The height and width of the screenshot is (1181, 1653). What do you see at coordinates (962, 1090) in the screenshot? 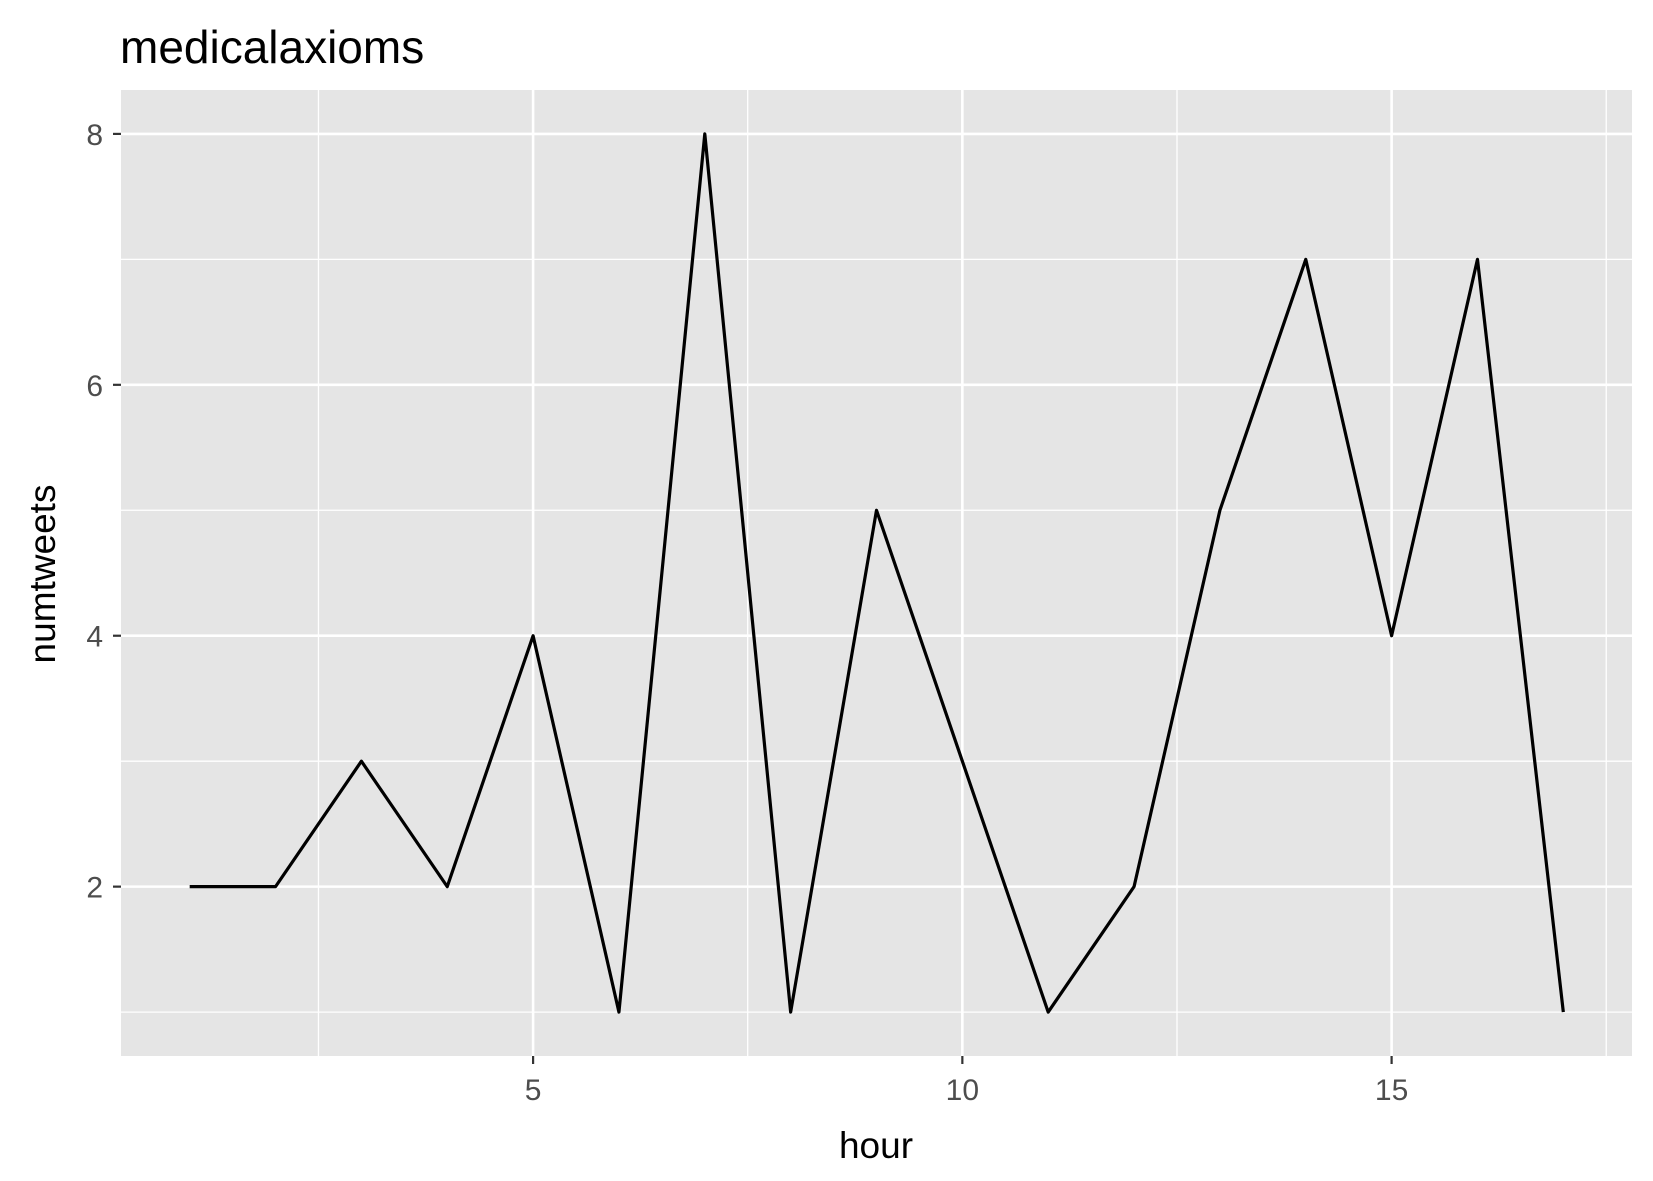
I see `x-tick-label: 10` at bounding box center [962, 1090].